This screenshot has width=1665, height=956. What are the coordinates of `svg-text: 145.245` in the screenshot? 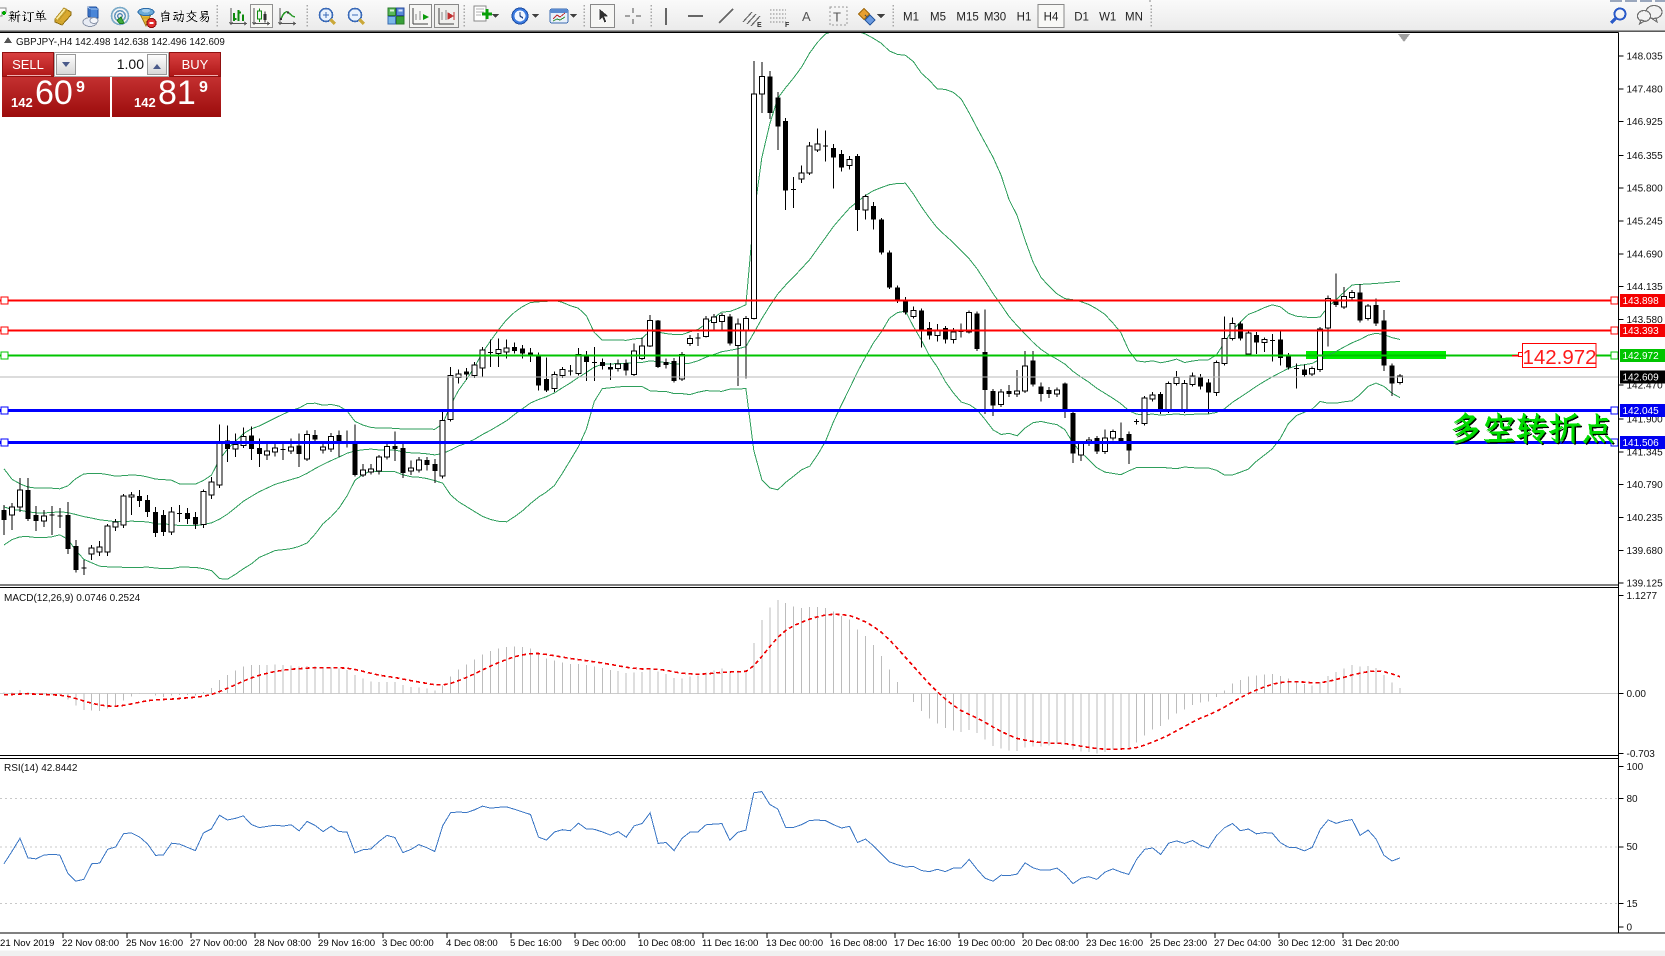 It's located at (1645, 222).